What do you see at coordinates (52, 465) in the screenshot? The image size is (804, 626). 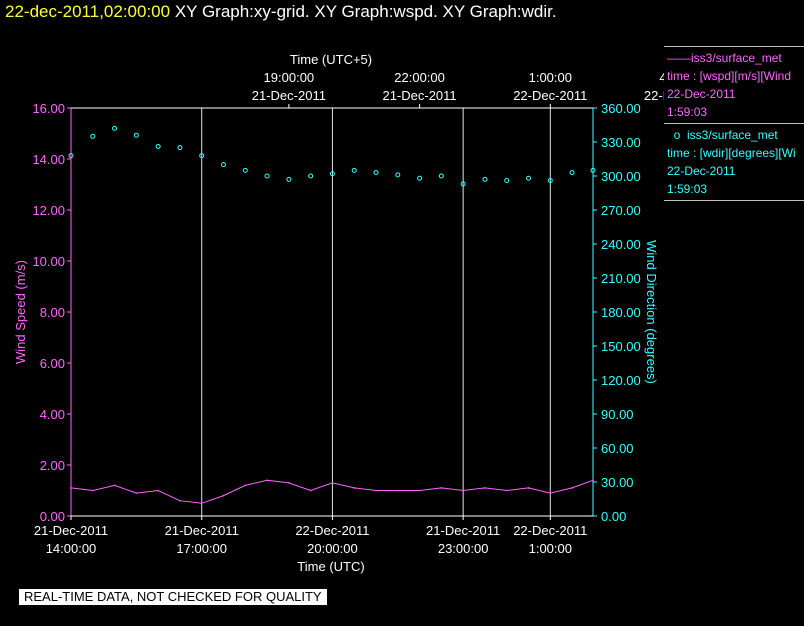 I see `y-left-tick-label: 2.00` at bounding box center [52, 465].